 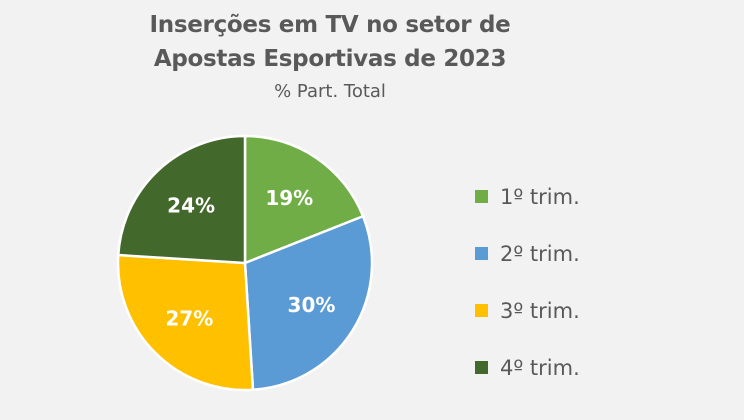 I want to click on legend-item-q1: 1º trim., so click(x=527, y=196).